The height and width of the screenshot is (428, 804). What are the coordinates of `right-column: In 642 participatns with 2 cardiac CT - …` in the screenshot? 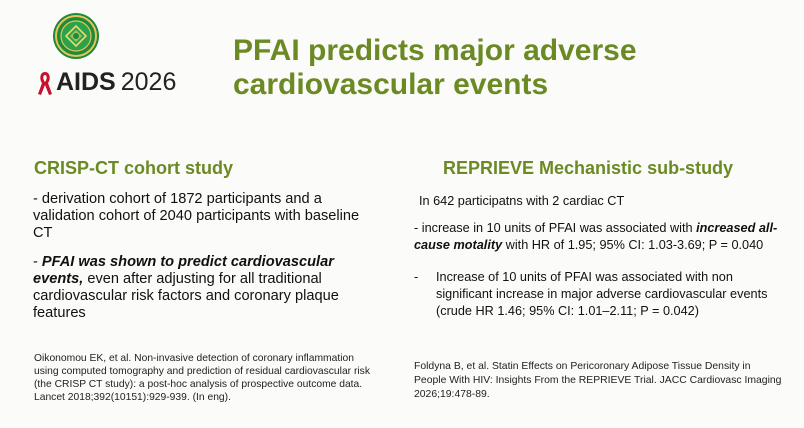 It's located at (599, 254).